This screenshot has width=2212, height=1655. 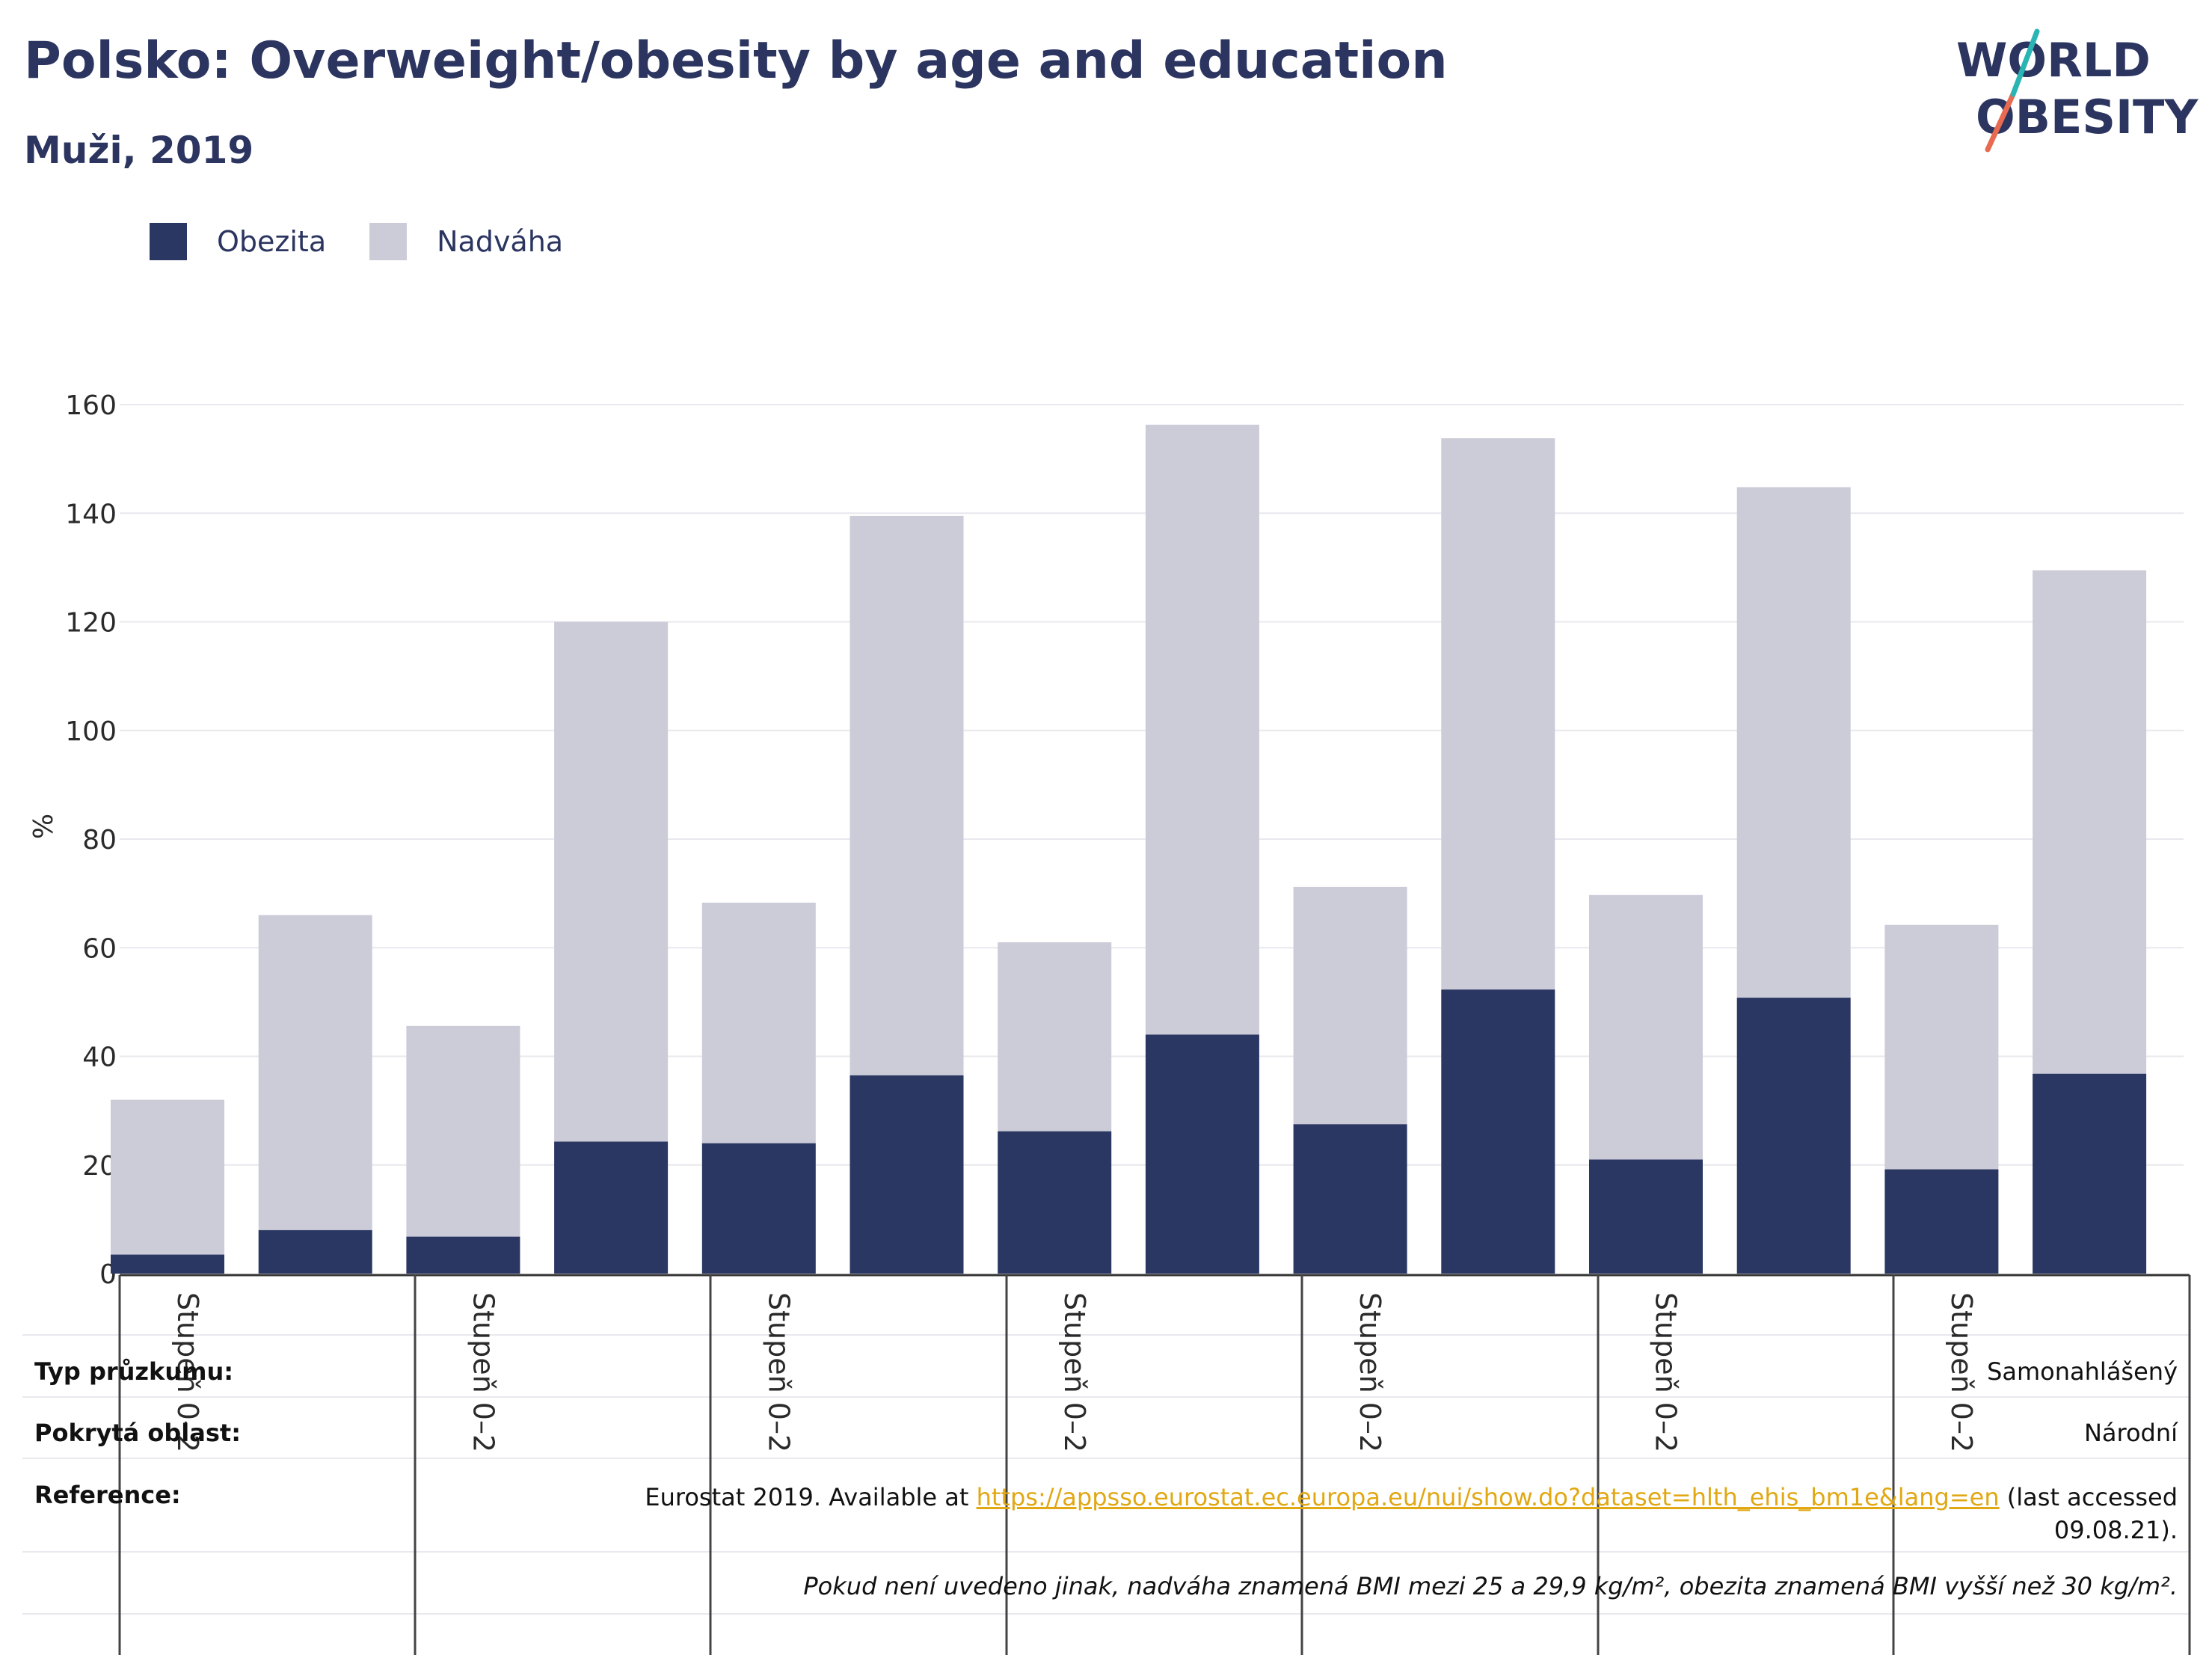 I want to click on logo-line1: WORLD, so click(x=2053, y=60).